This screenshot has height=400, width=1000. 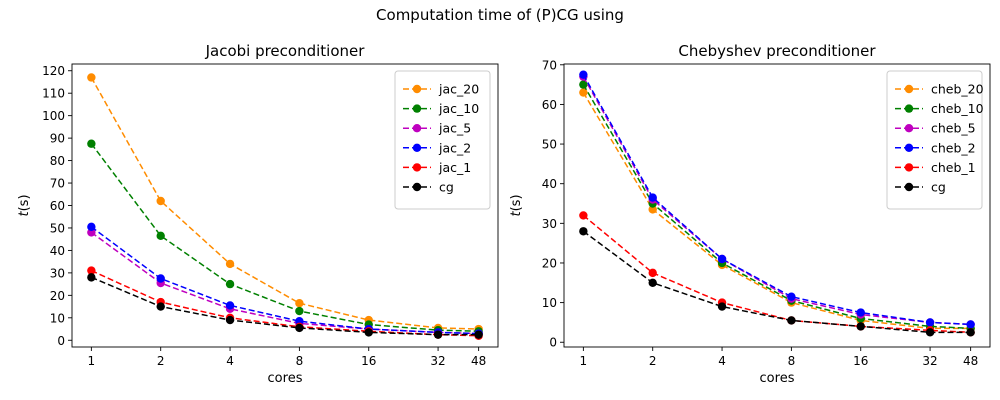 I want to click on y-tick-label: 90, so click(x=57, y=139).